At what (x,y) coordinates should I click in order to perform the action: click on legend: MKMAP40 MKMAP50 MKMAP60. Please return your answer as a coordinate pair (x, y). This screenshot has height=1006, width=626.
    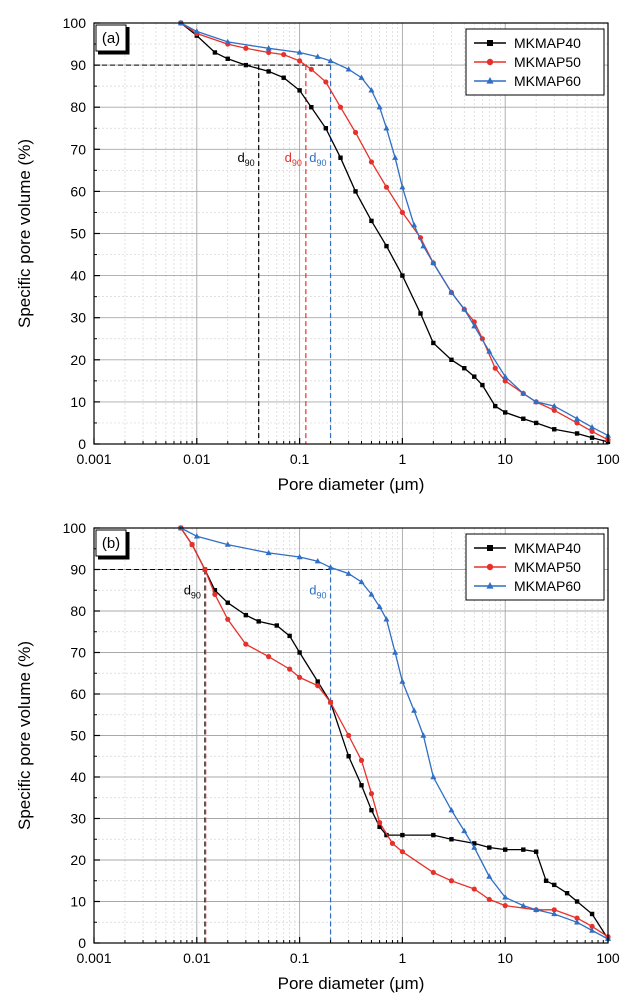
    Looking at the image, I should click on (535, 62).